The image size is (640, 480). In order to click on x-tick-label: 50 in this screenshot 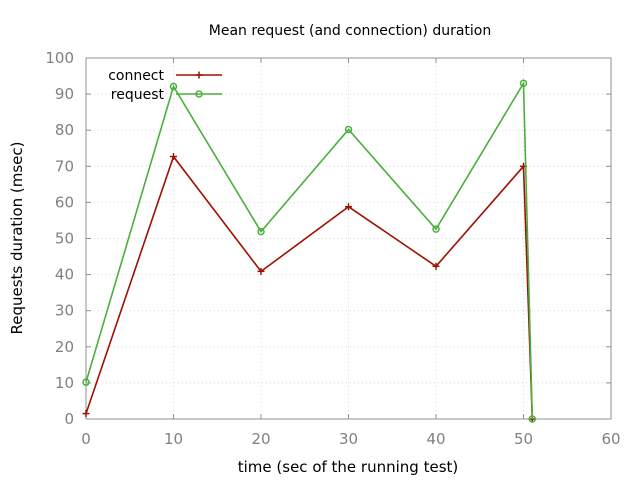, I will do `click(523, 439)`.